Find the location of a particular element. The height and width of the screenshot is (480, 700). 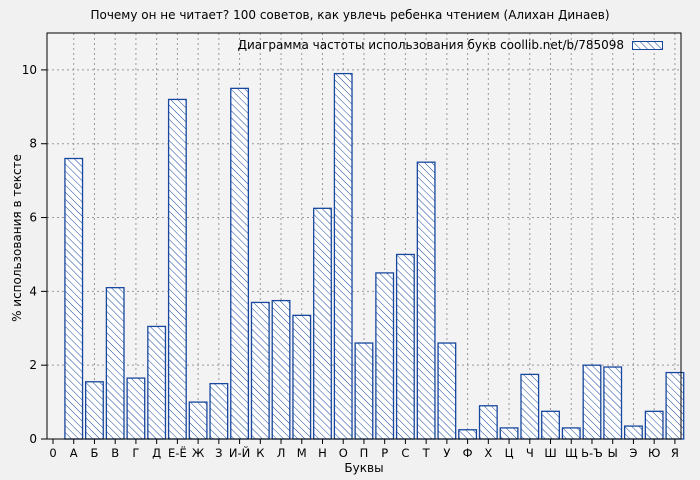

bar-У is located at coordinates (447, 391).